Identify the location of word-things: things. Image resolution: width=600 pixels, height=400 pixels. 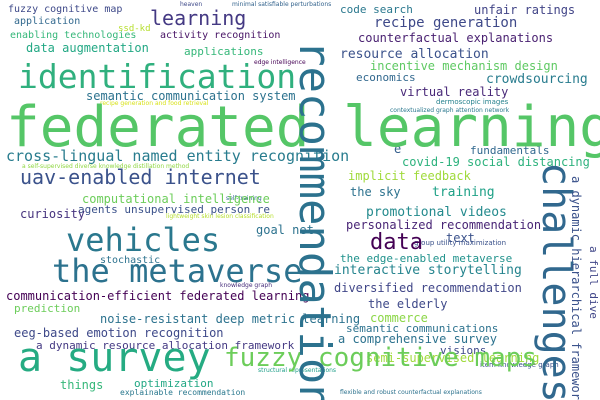
(82, 385).